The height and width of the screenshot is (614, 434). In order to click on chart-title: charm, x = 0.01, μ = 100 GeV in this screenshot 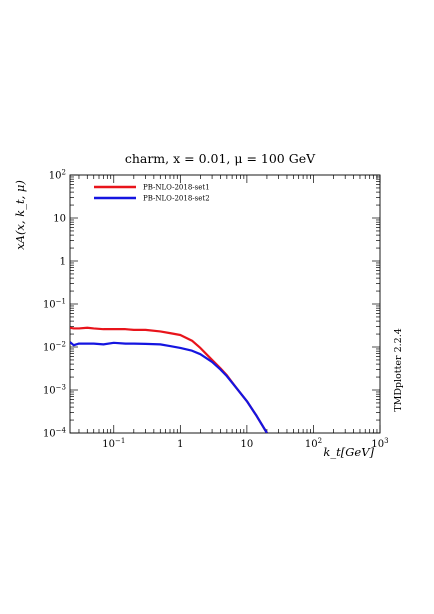, I will do `click(220, 158)`.